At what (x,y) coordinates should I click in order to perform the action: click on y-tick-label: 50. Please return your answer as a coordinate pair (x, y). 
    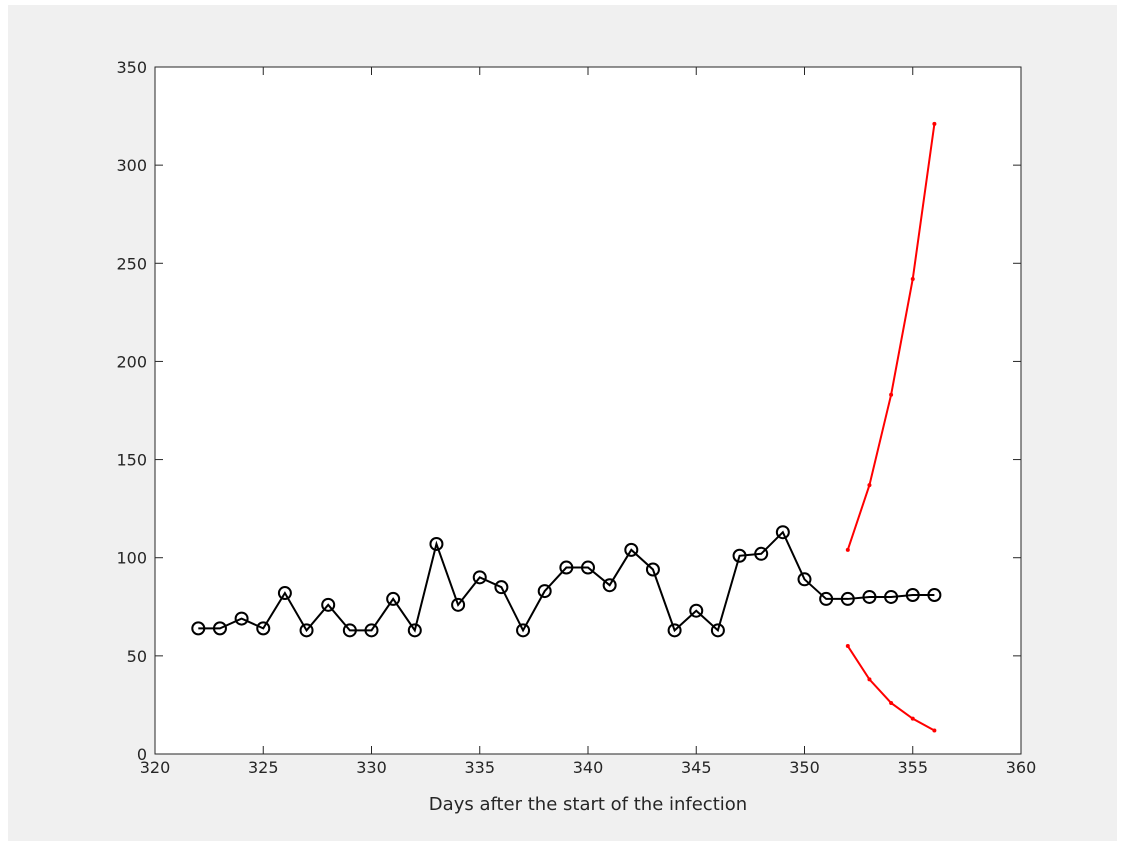
    Looking at the image, I should click on (137, 656).